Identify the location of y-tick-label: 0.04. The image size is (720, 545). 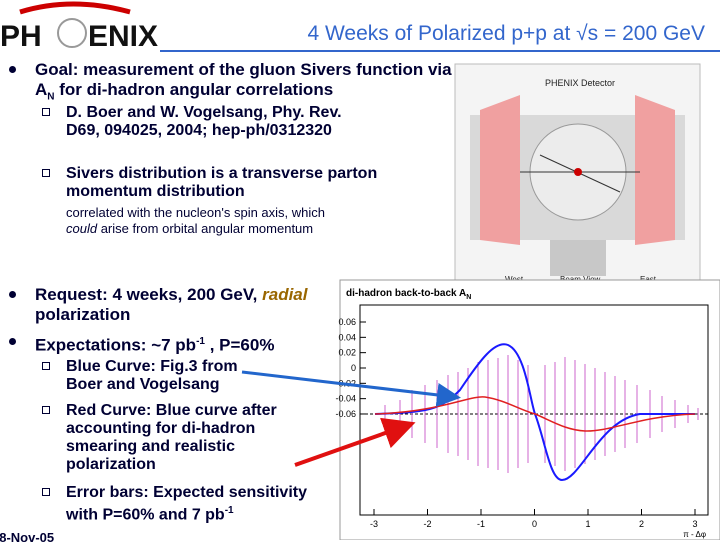
(347, 337).